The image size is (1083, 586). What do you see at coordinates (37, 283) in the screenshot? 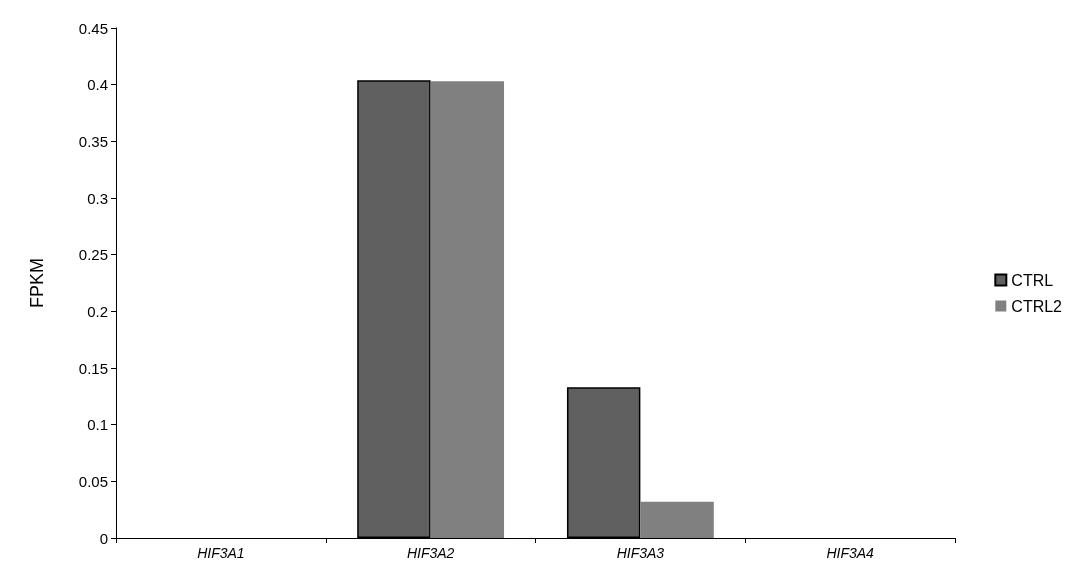
I see `y-axis-title: FPKM` at bounding box center [37, 283].